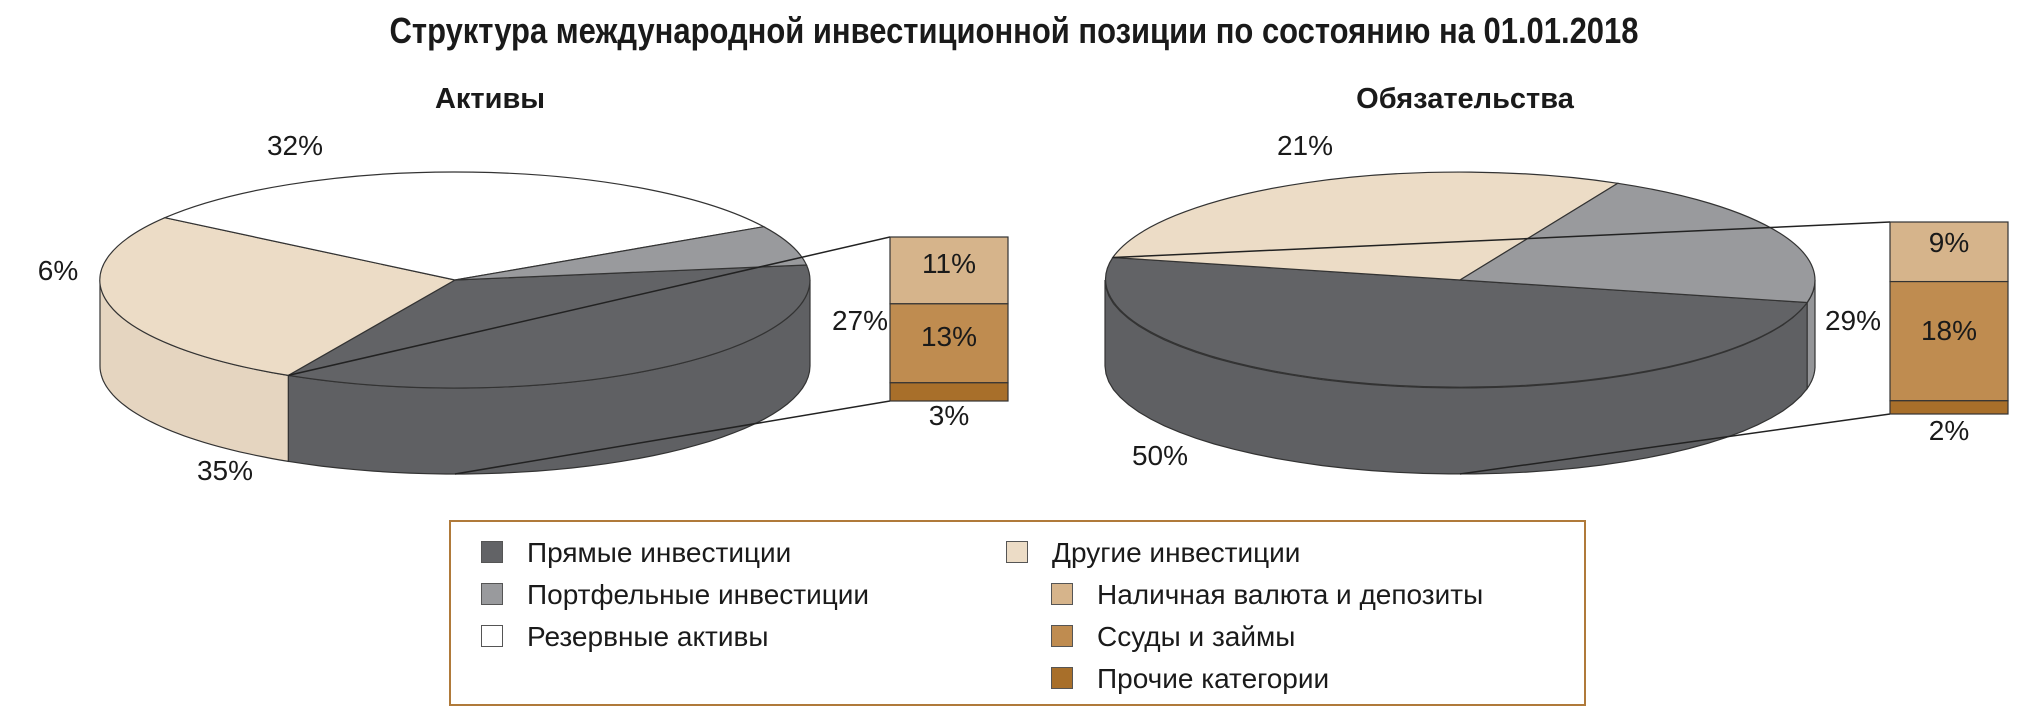 This screenshot has height=725, width=2028. What do you see at coordinates (1949, 430) in the screenshot?
I see `breakdown-label-прочие-категории: 2%` at bounding box center [1949, 430].